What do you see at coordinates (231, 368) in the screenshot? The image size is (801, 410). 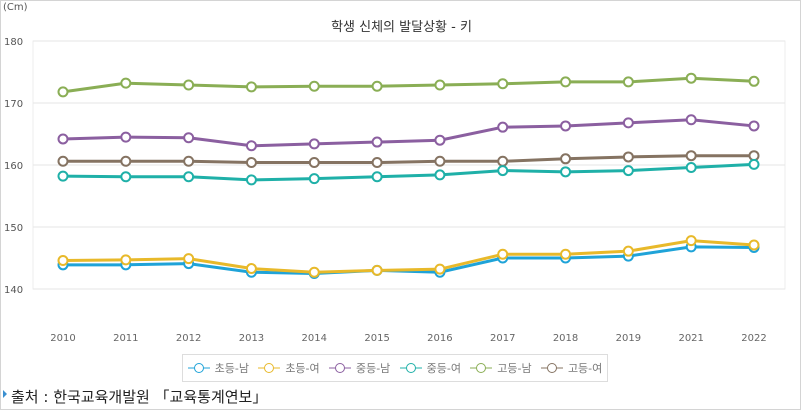 I see `legend-label: 초등-남` at bounding box center [231, 368].